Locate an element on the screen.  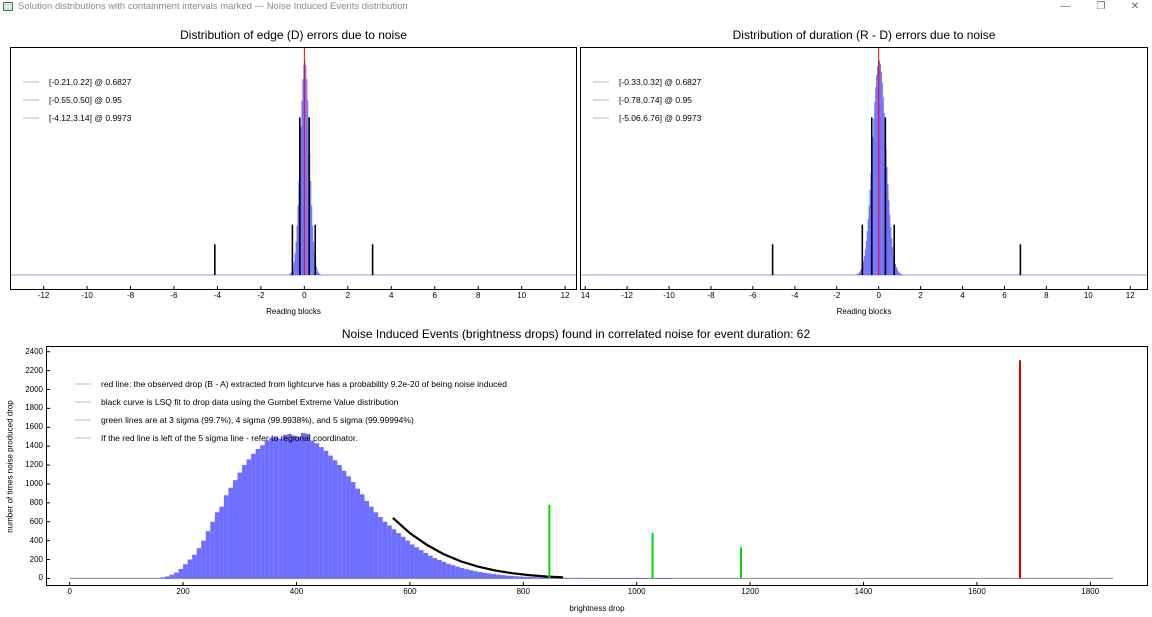
x-tick-label: 10 is located at coordinates (1088, 295).